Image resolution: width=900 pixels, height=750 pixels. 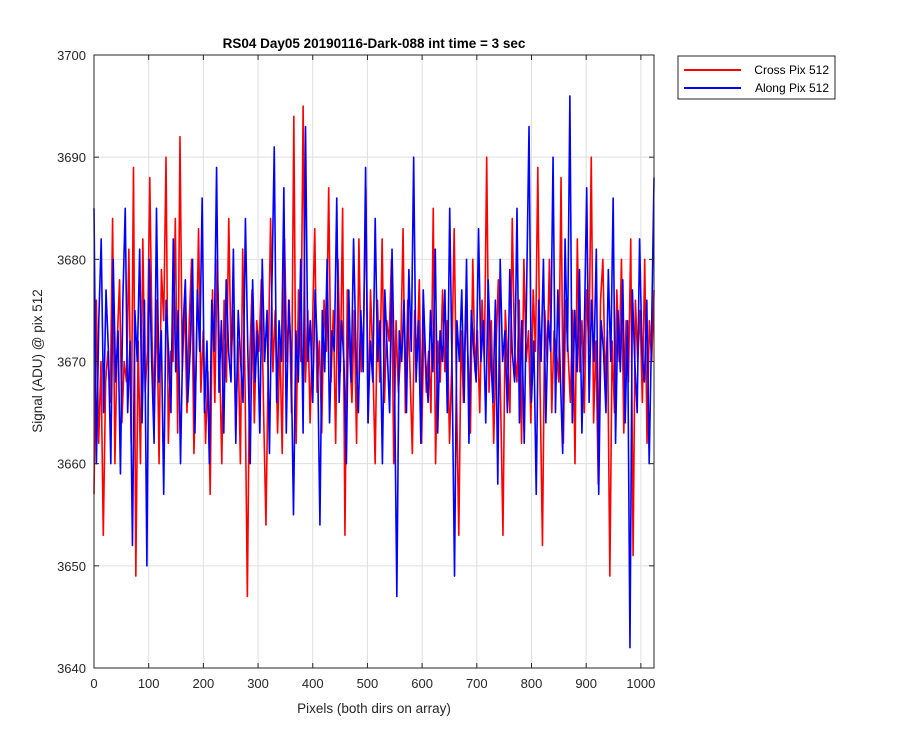 What do you see at coordinates (71, 259) in the screenshot?
I see `y-tick-label: 3680` at bounding box center [71, 259].